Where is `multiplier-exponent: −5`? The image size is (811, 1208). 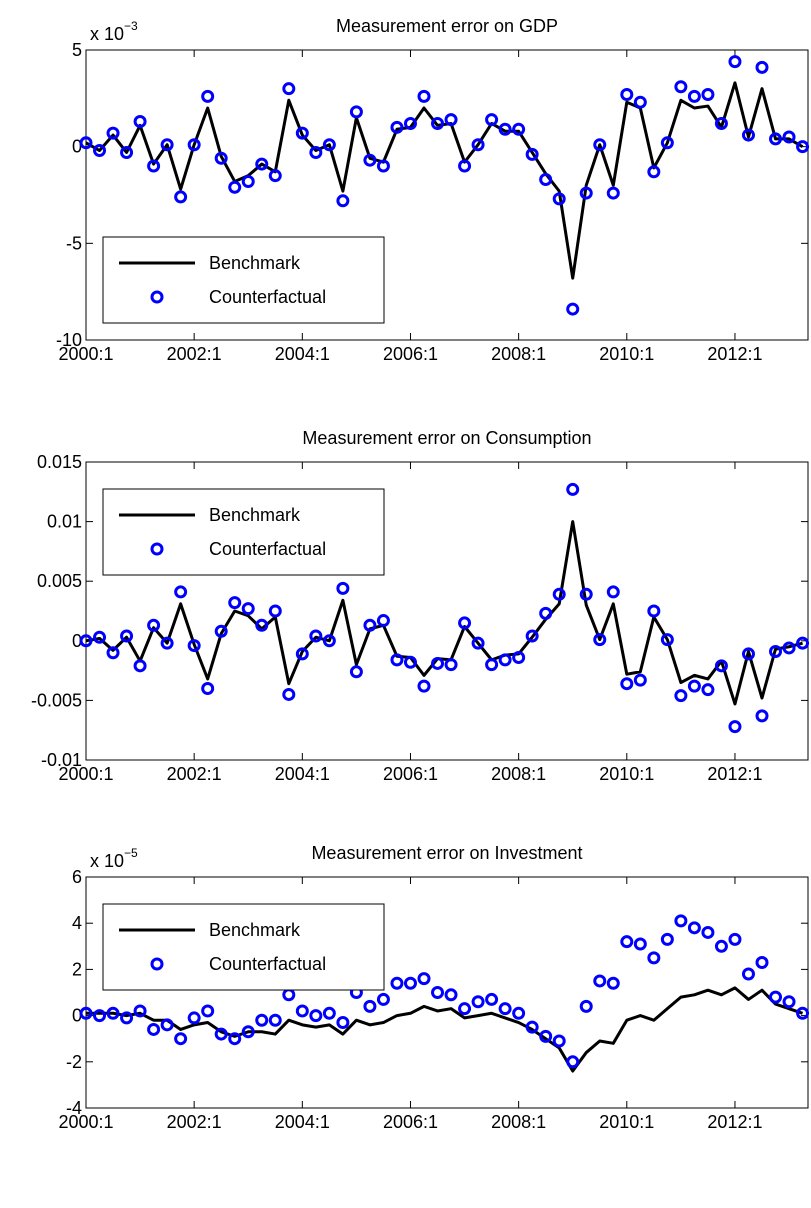 multiplier-exponent: −5 is located at coordinates (131, 853).